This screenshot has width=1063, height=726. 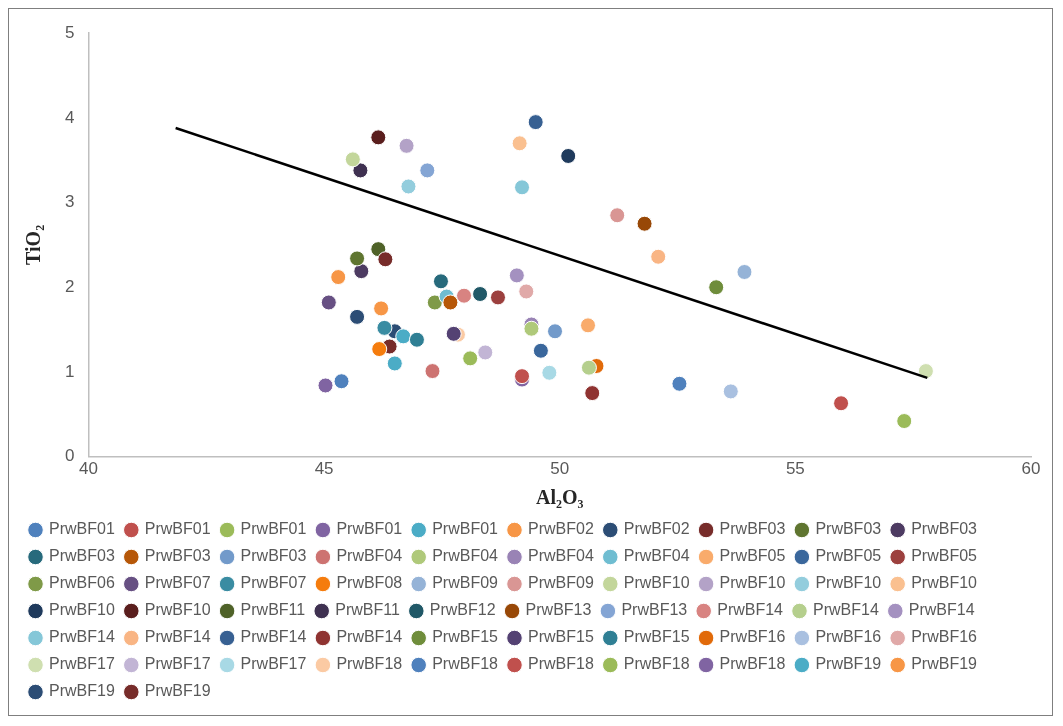 I want to click on legend-label: PrwBF02, so click(x=560, y=529).